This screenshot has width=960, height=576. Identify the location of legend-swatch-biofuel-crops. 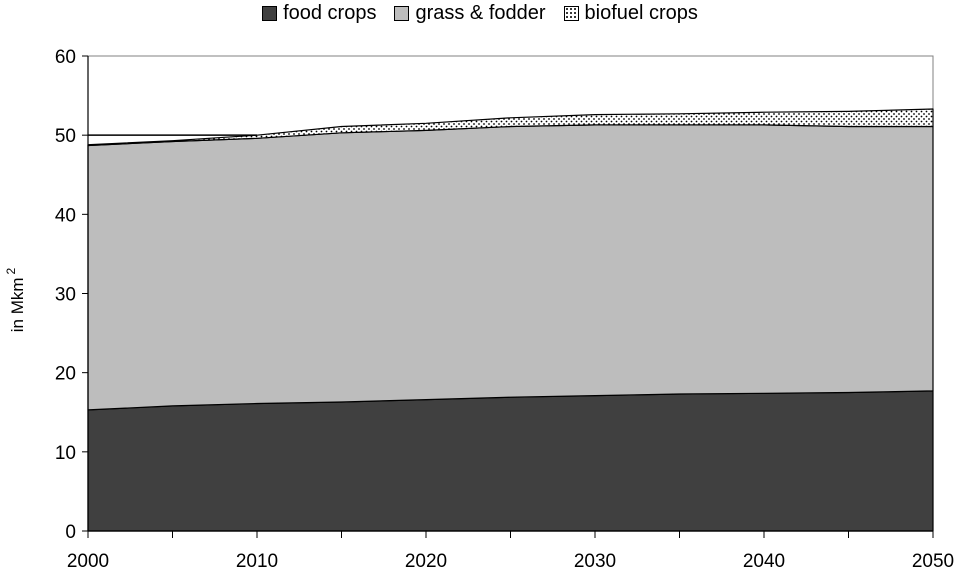
(571, 13).